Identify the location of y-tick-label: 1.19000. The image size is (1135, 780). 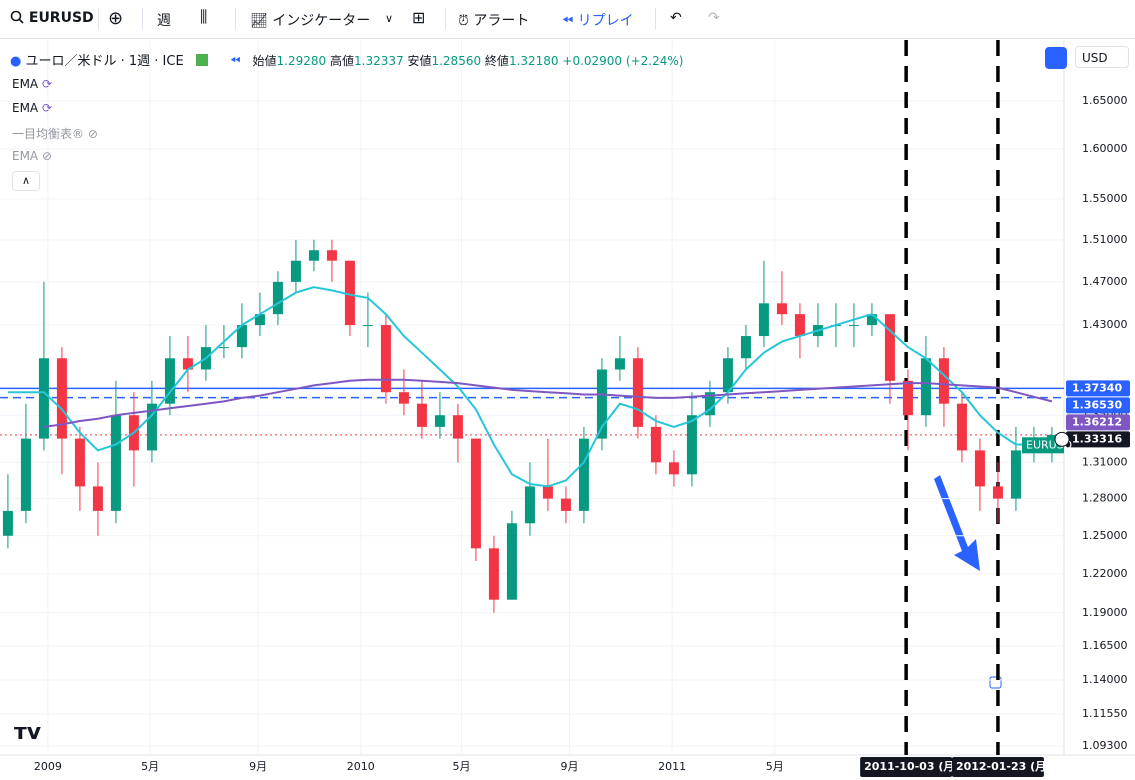
(1105, 612).